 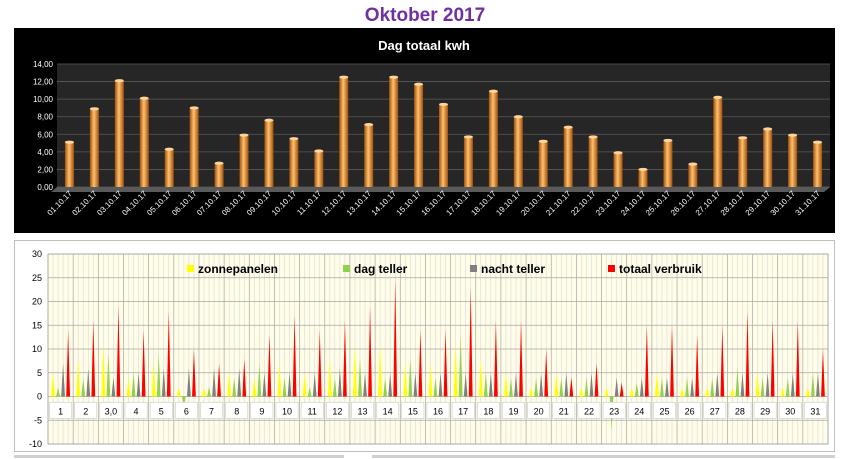 I want to click on chart2-y-tick: 10, so click(x=37, y=349).